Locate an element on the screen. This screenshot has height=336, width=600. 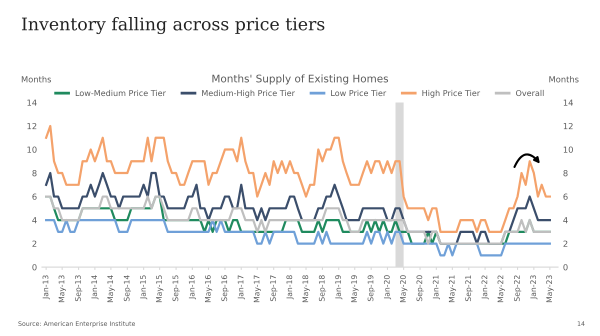
y2-tick-label: 14 is located at coordinates (568, 103).